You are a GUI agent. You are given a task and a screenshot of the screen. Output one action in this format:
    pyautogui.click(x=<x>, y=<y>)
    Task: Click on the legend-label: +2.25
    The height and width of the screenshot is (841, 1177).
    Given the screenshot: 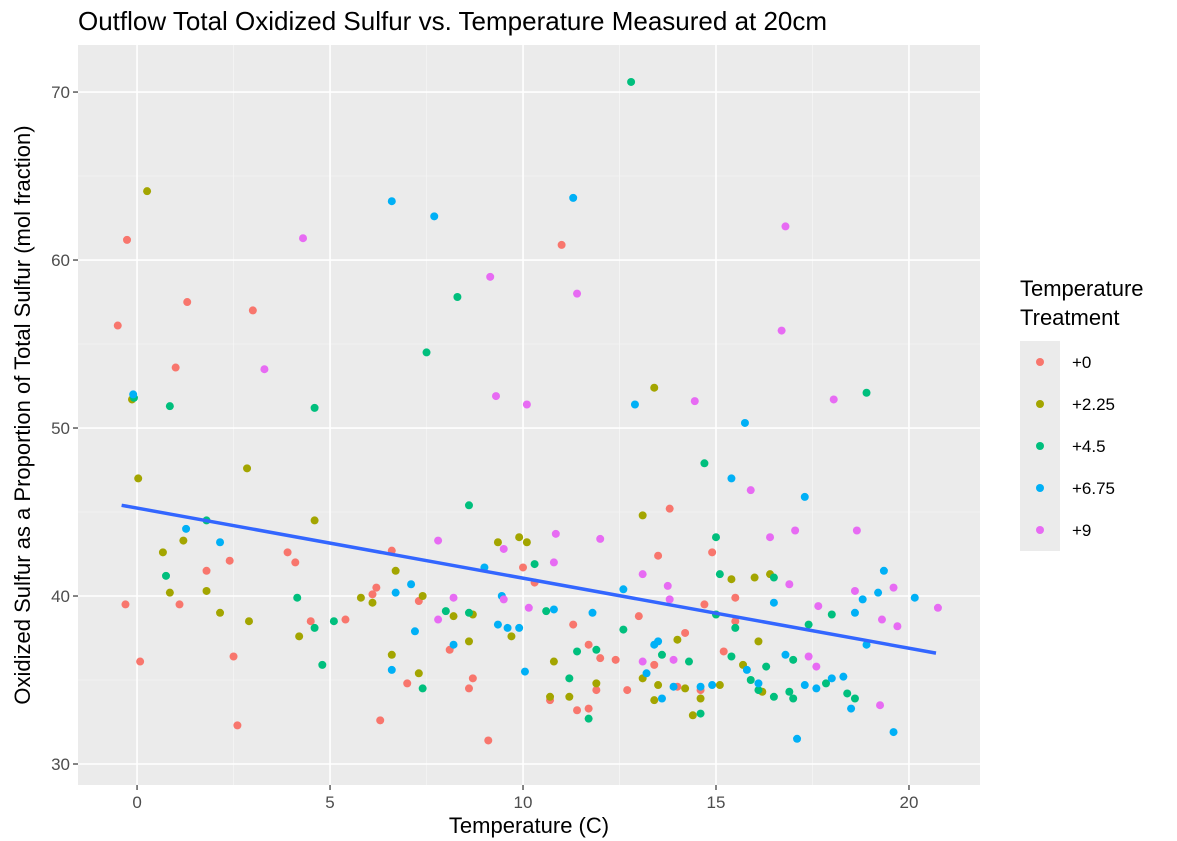 What is the action you would take?
    pyautogui.click(x=1093, y=404)
    